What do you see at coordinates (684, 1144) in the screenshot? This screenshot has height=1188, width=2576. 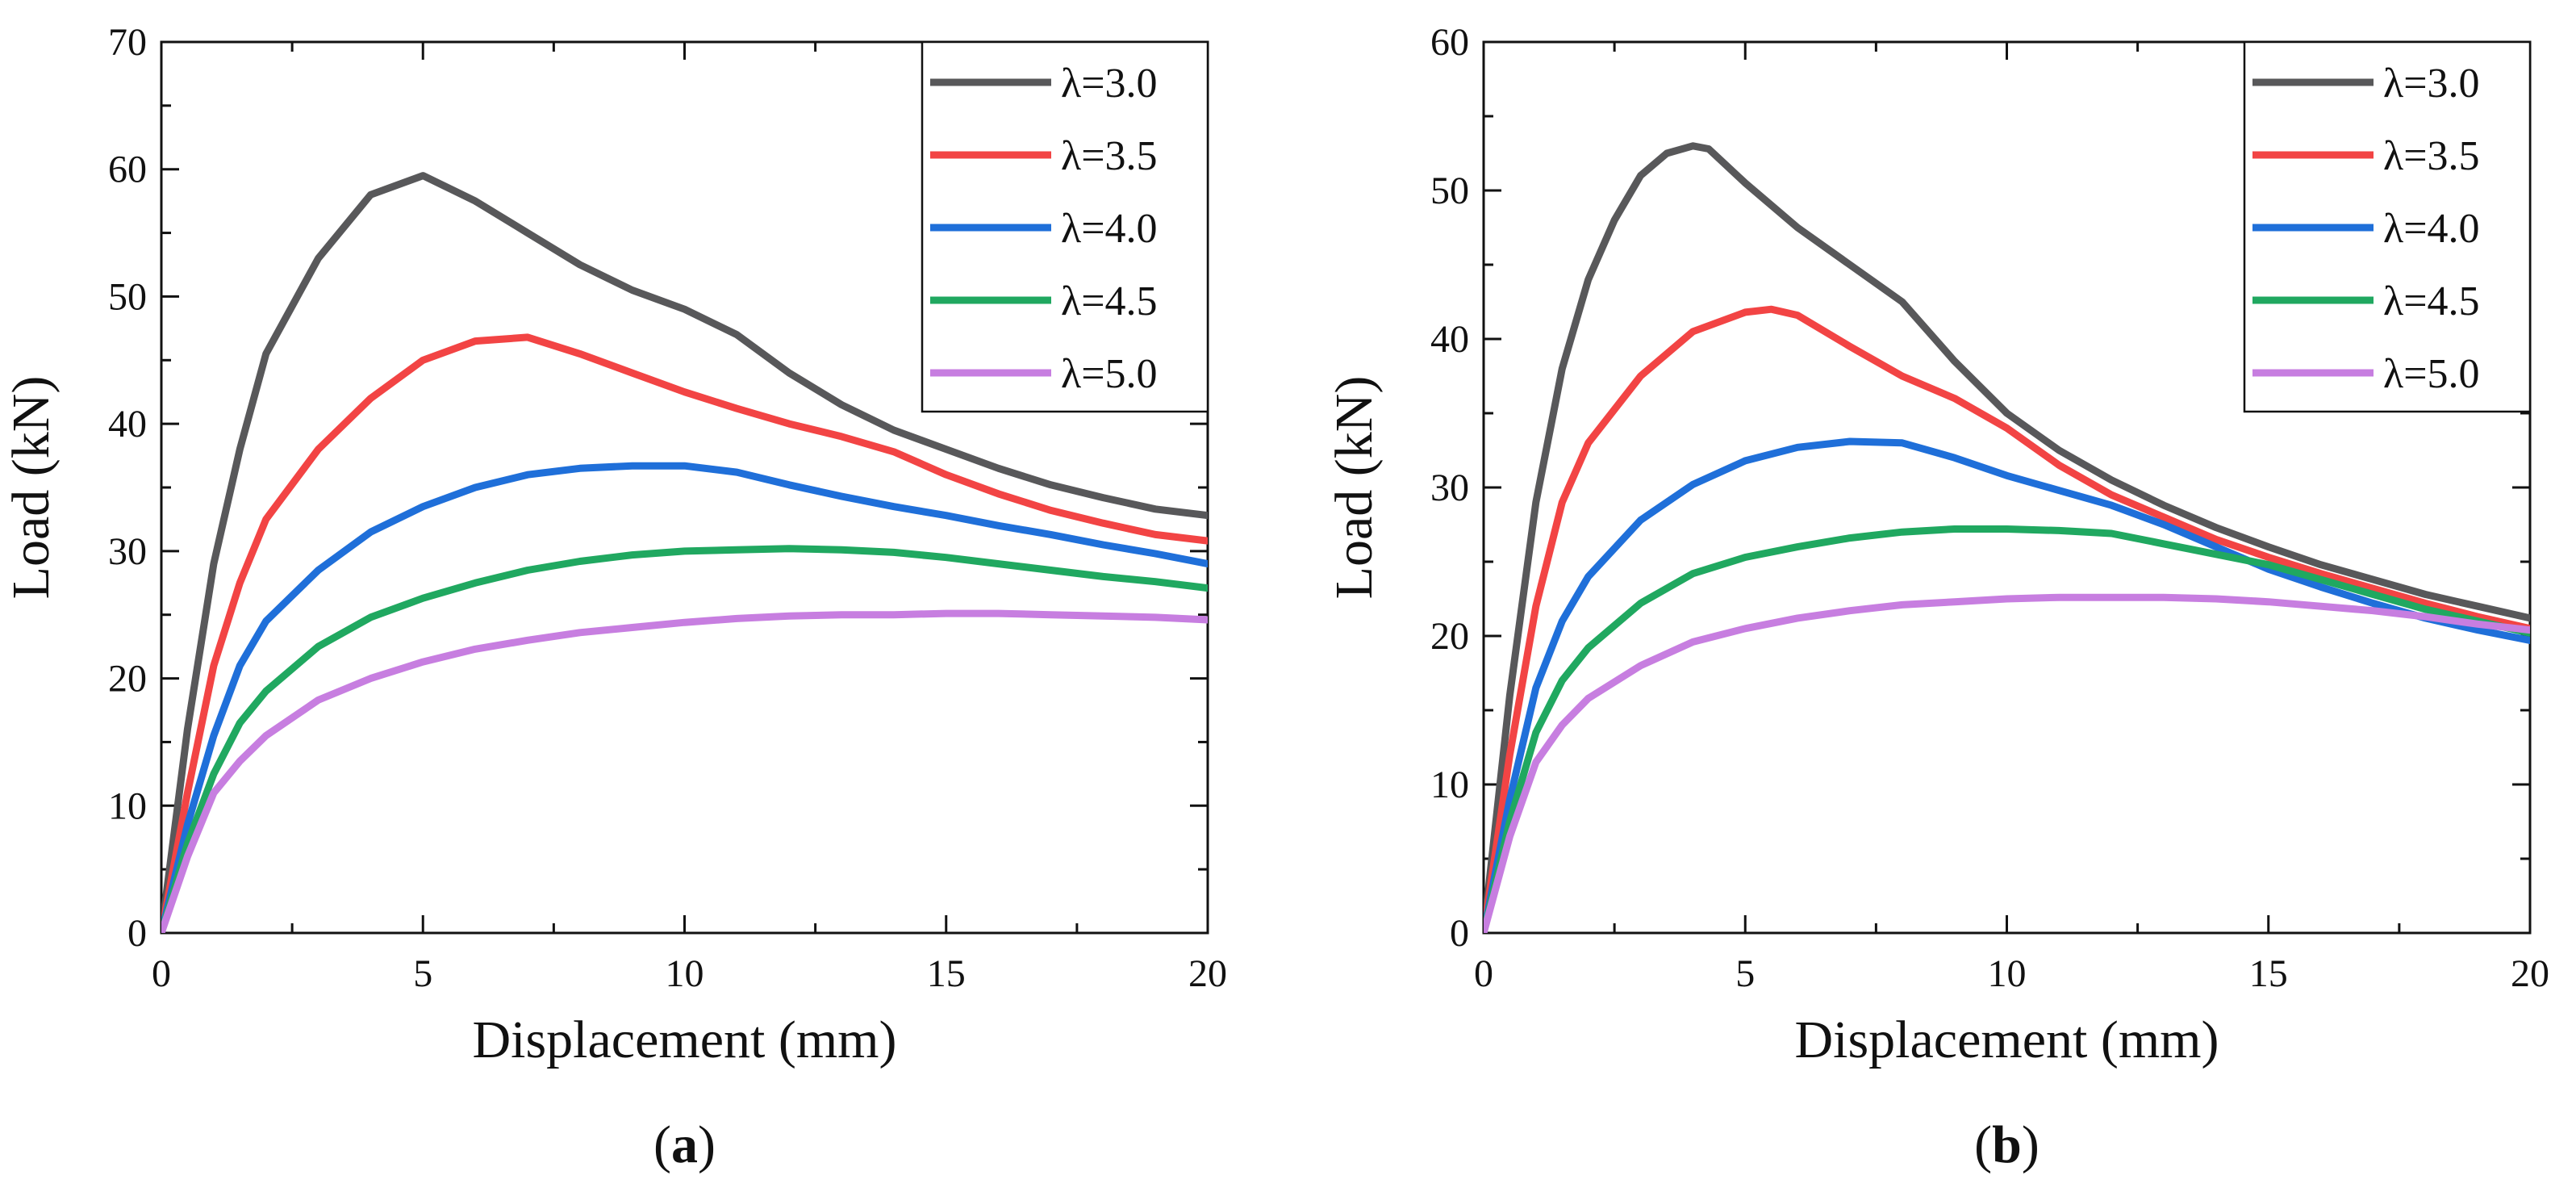 I see `panel-label: (a)` at bounding box center [684, 1144].